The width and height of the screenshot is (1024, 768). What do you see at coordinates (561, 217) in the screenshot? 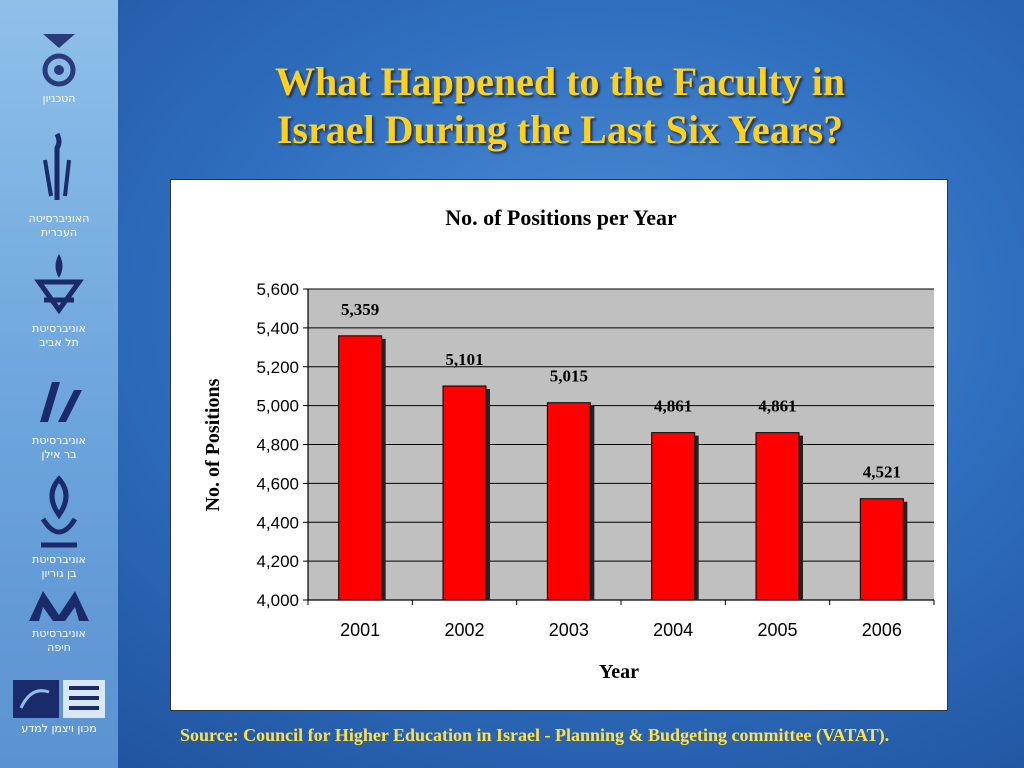
I see `chart-title: No. of Positions per Year` at bounding box center [561, 217].